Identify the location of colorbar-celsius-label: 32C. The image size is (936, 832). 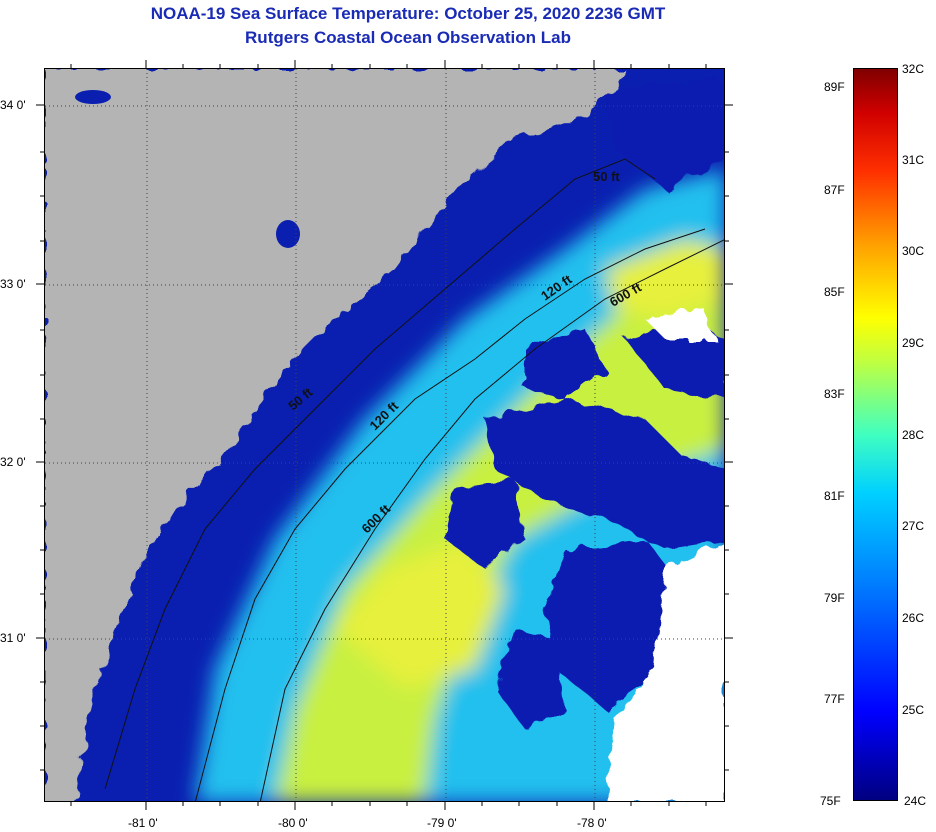
(913, 69).